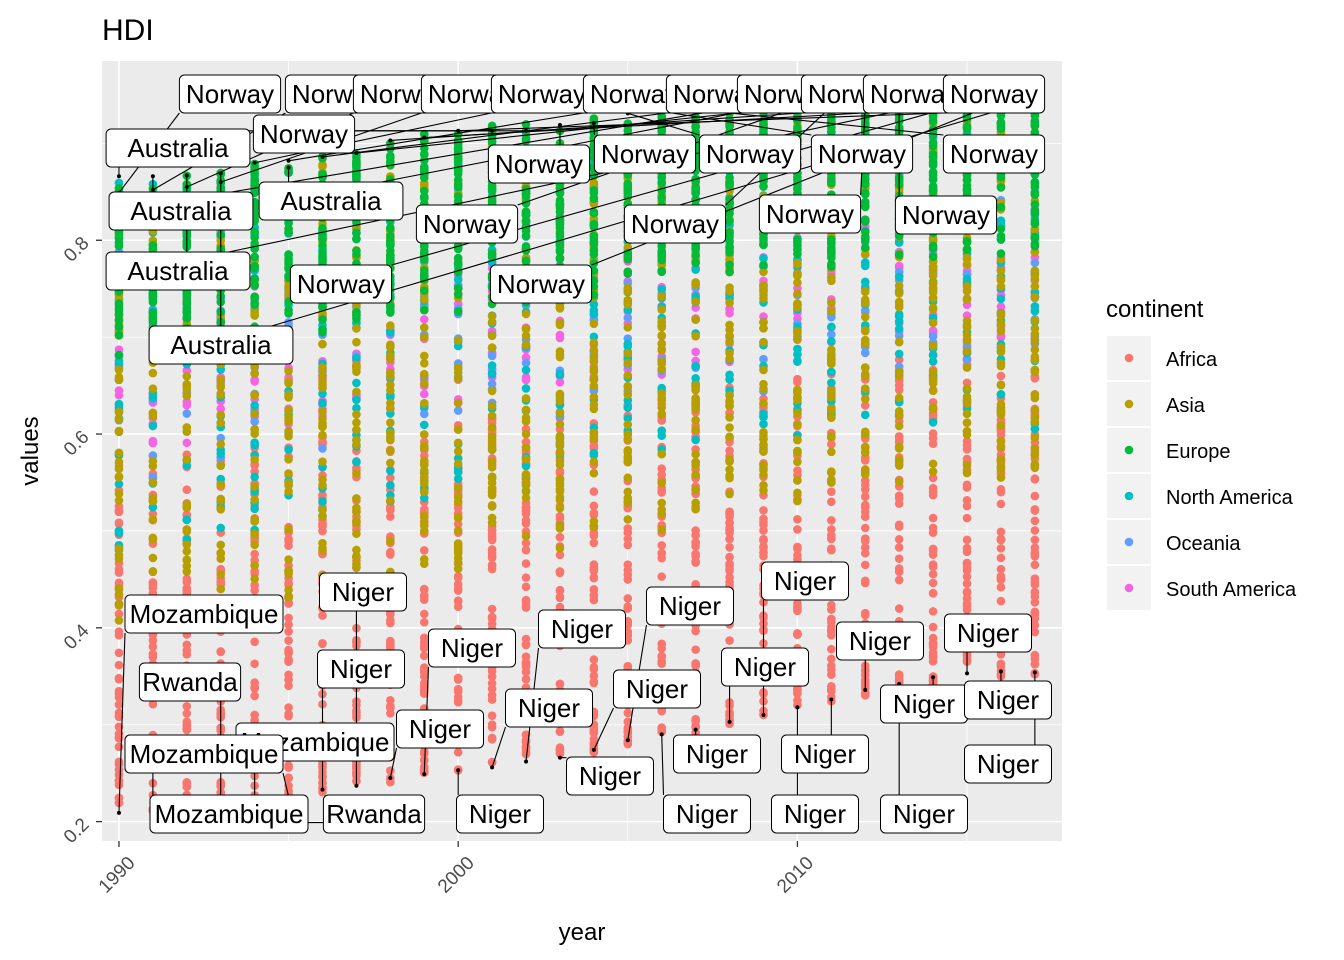  I want to click on data-point-oceania, so click(526, 363).